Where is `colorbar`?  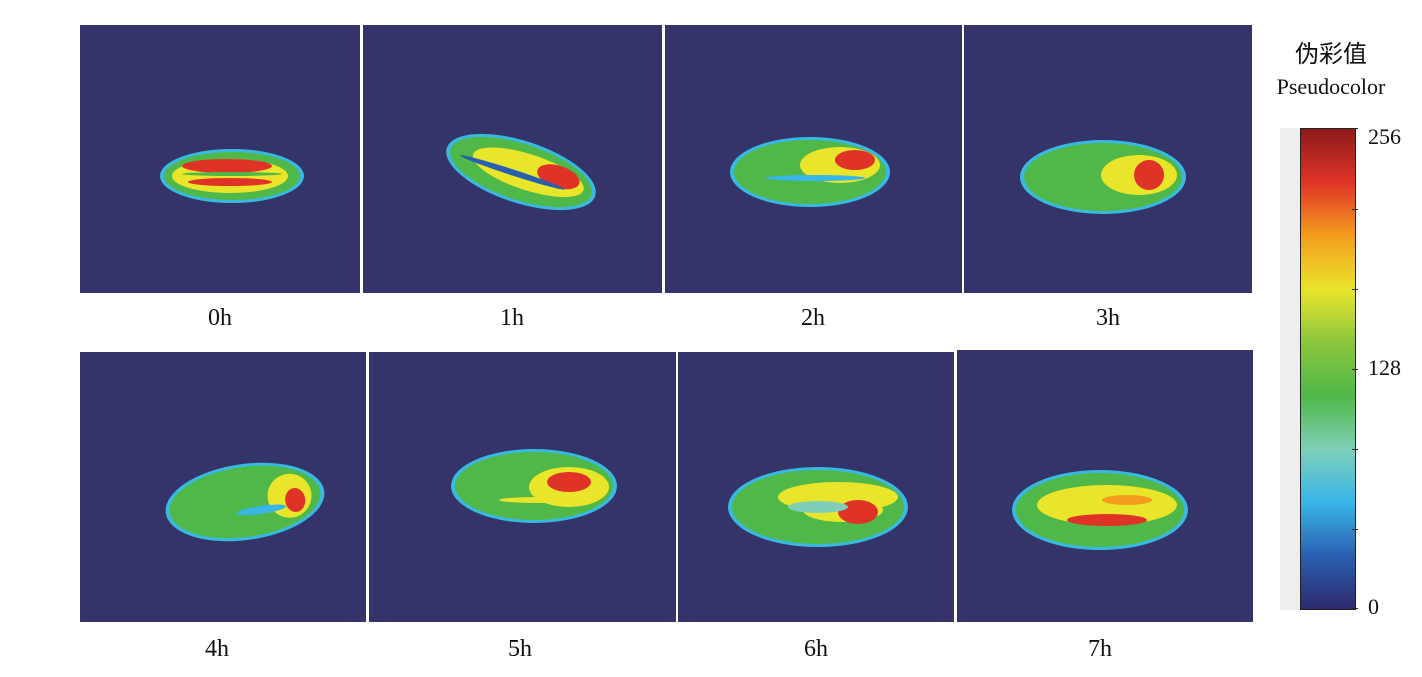 colorbar is located at coordinates (1328, 369).